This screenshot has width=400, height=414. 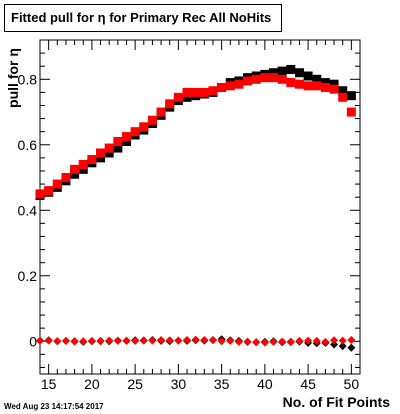 What do you see at coordinates (352, 384) in the screenshot?
I see `x-tick-label: 50` at bounding box center [352, 384].